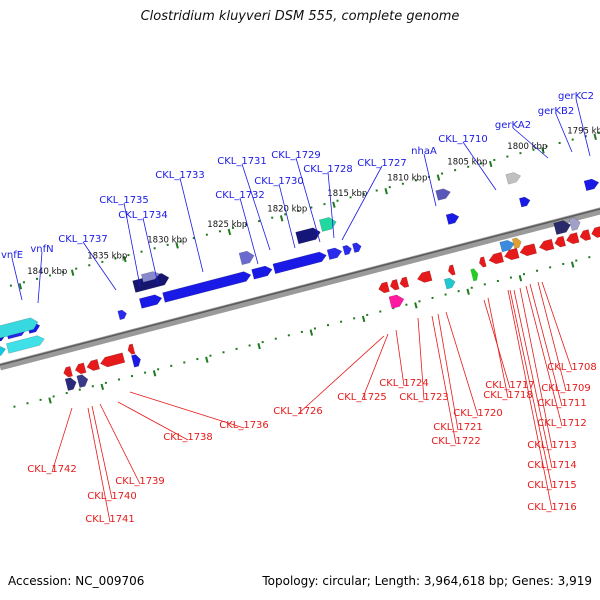 This screenshot has width=600, height=600. What do you see at coordinates (552, 507) in the screenshot?
I see `reverse-gene-label: CKL_1716` at bounding box center [552, 507].